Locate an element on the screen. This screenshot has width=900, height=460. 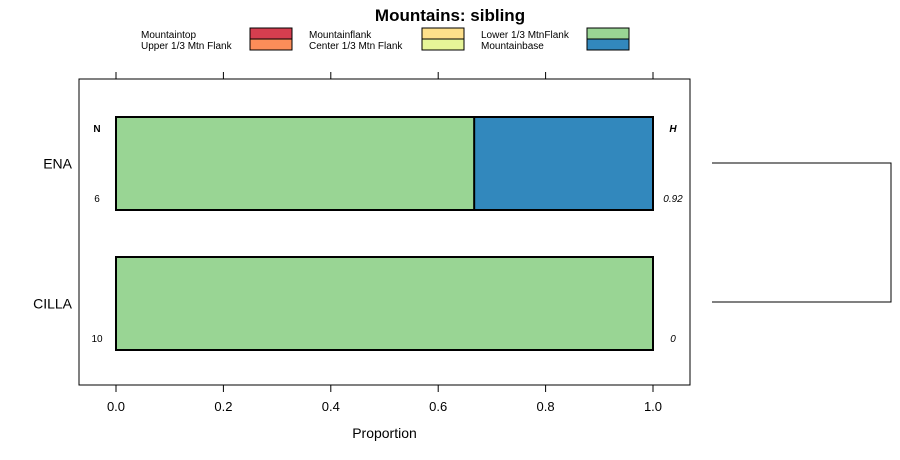
legend-label: Center 1/3 Mtn Flank is located at coordinates (356, 46).